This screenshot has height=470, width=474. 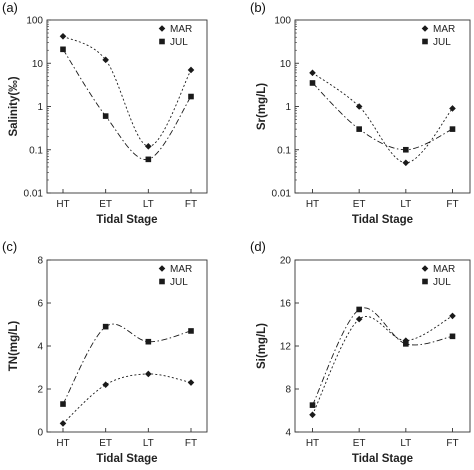 What do you see at coordinates (258, 7) in the screenshot?
I see `panel-label: (b)` at bounding box center [258, 7].